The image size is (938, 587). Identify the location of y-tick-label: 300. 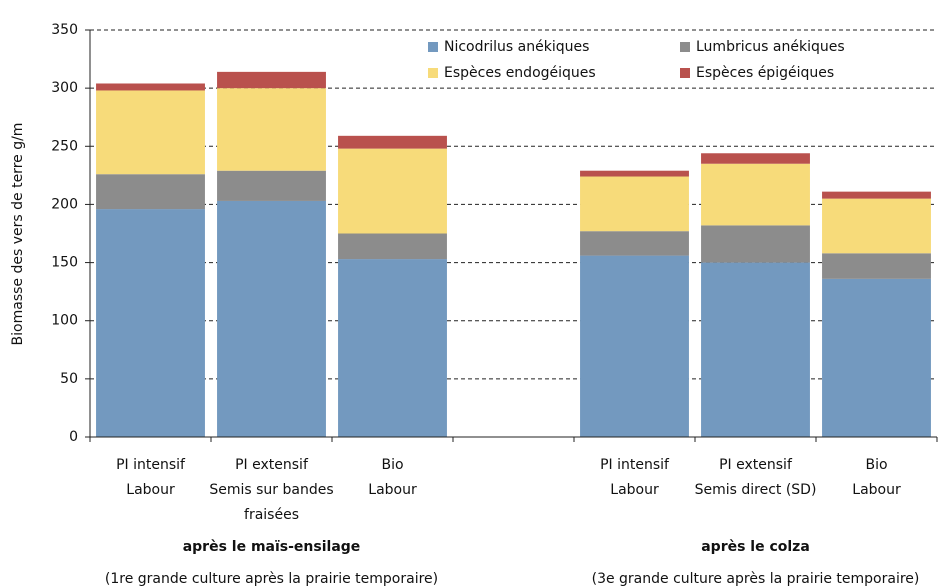
(64, 88).